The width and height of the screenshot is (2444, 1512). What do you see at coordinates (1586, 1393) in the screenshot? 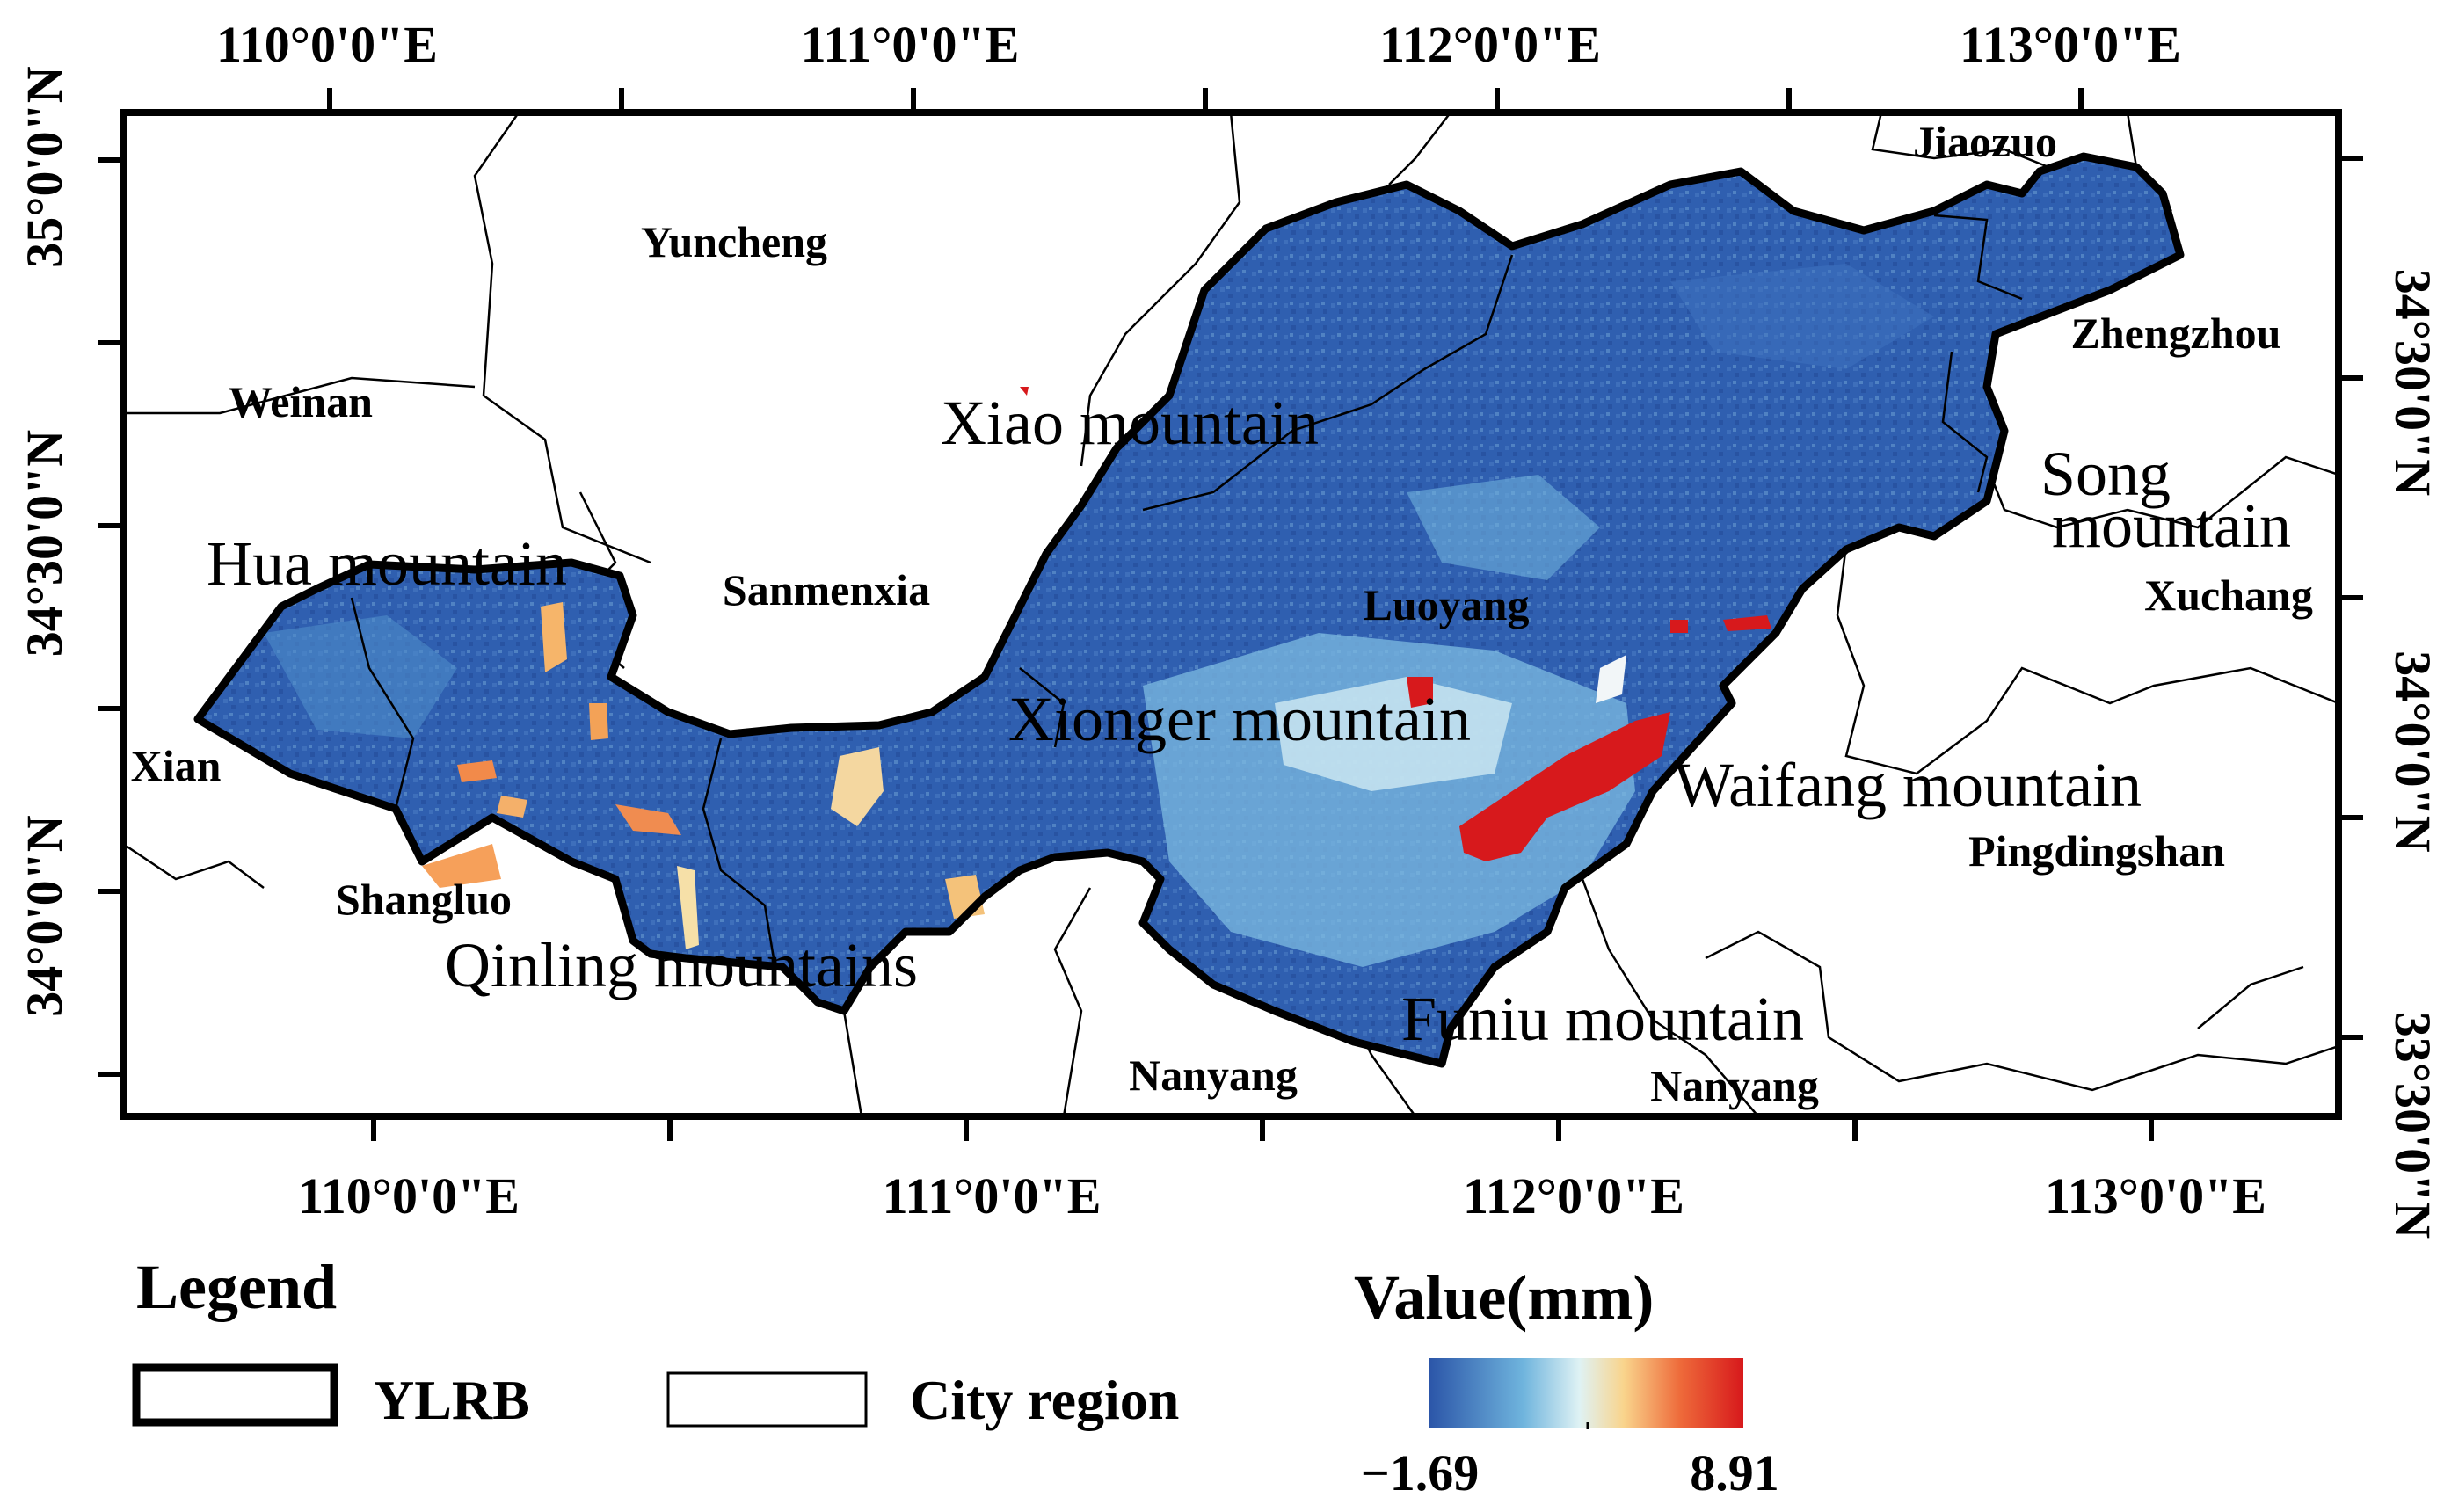
I see `value-colorbar` at bounding box center [1586, 1393].